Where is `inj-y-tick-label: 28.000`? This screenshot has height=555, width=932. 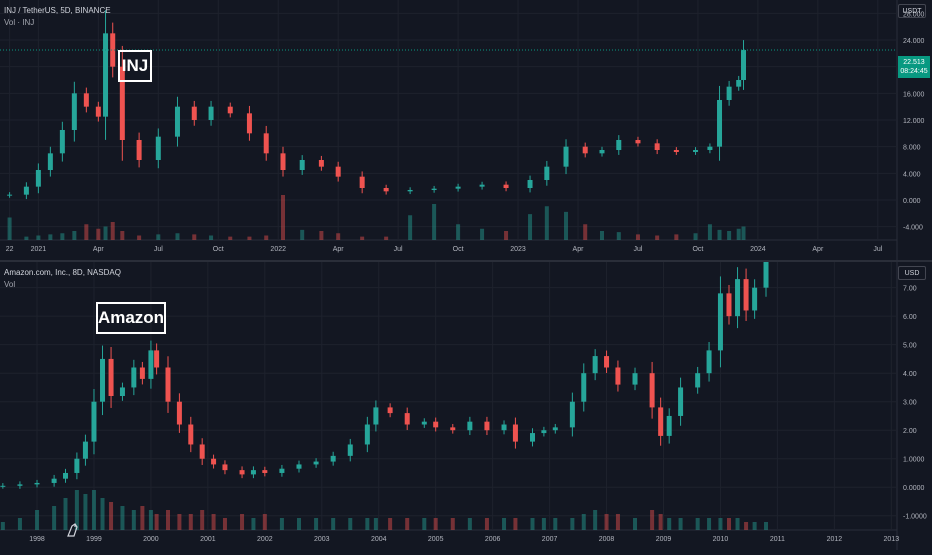 inj-y-tick-label: 28.000 is located at coordinates (914, 14).